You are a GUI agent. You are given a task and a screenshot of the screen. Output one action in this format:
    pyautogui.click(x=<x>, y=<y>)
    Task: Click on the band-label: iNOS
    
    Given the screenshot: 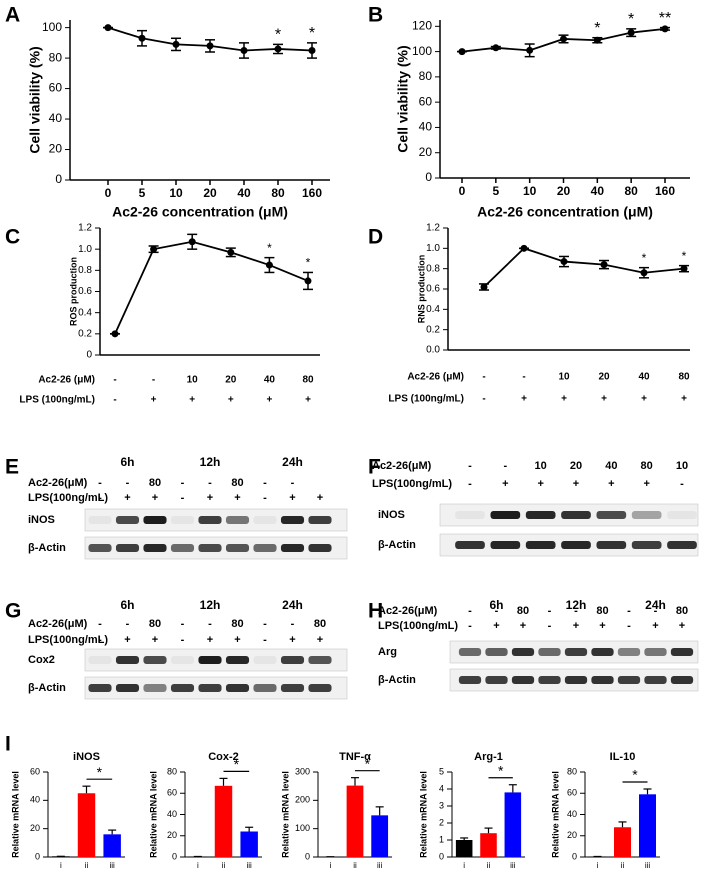 What is the action you would take?
    pyautogui.click(x=391, y=515)
    